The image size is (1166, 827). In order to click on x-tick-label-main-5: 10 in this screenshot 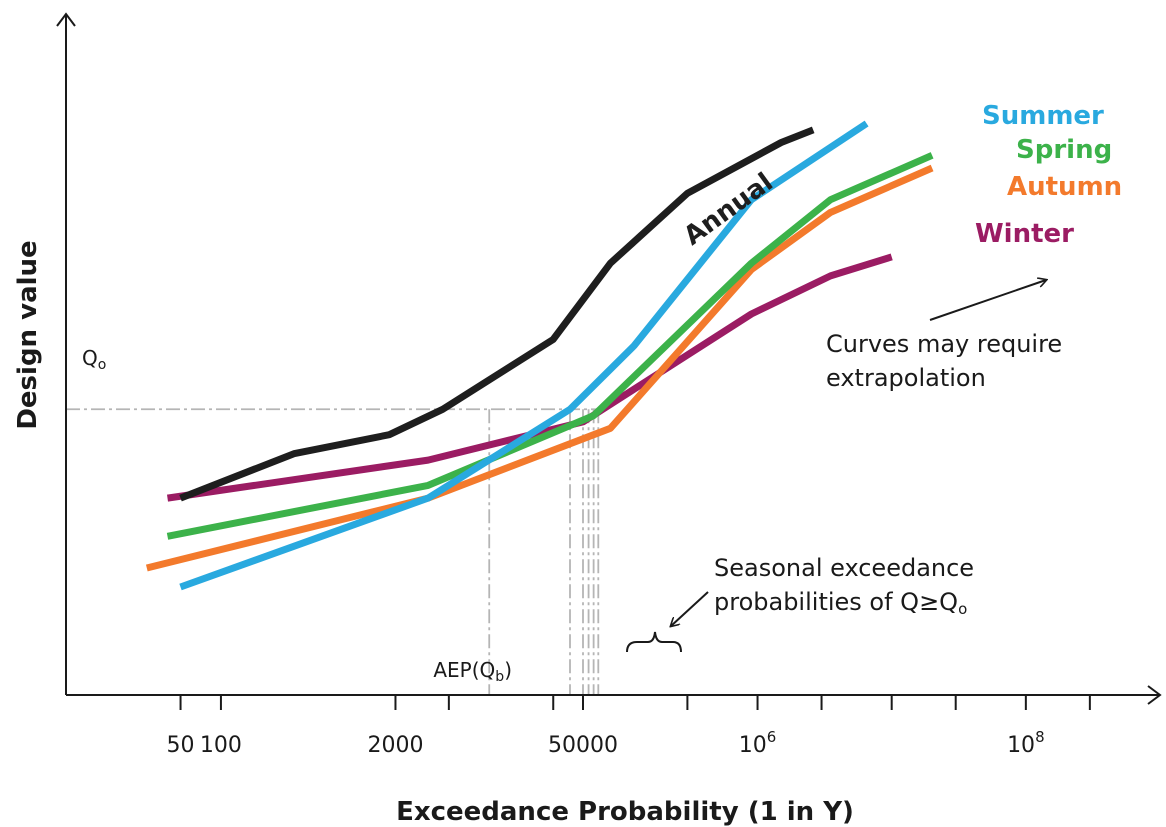, I will do `click(1021, 745)`.